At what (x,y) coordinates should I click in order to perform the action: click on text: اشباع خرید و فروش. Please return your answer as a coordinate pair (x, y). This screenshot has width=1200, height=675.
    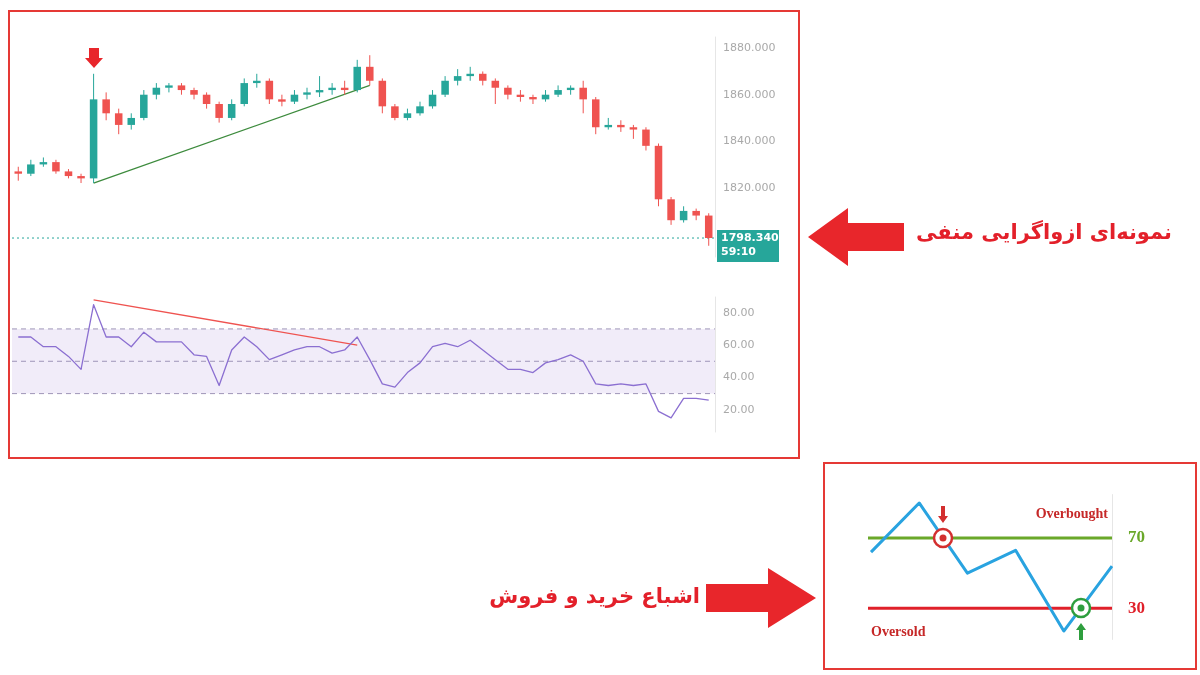
    Looking at the image, I should click on (594, 596).